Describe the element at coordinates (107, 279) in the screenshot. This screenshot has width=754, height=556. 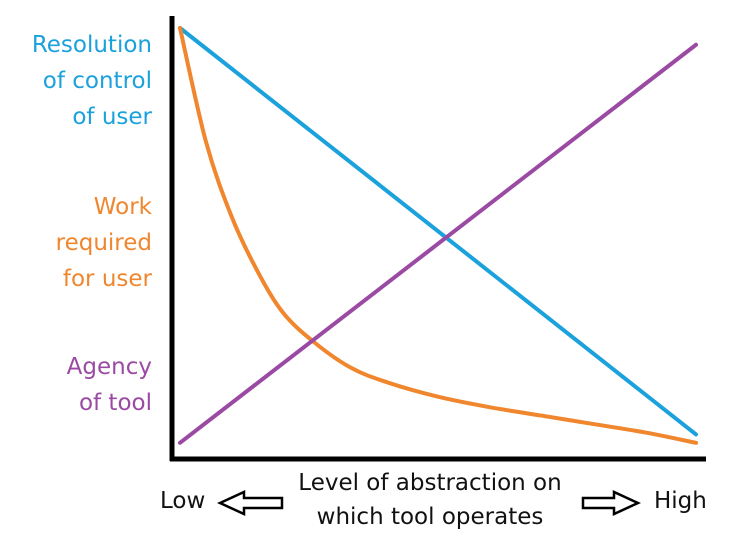
I see `label-line: for user` at that location.